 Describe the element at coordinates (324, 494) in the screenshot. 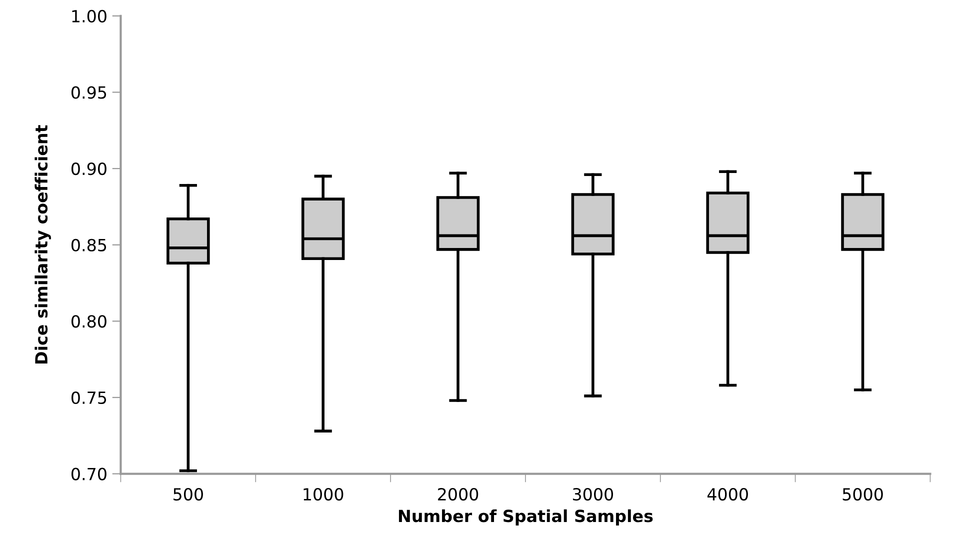

I see `x-tick-label: 1000` at that location.